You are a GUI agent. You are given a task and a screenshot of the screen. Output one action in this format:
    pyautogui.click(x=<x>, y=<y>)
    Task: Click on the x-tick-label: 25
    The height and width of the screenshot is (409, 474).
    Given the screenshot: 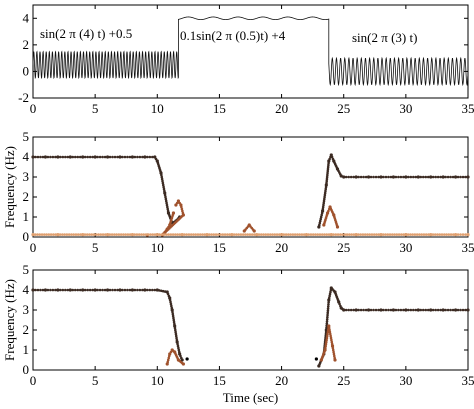 What is the action you would take?
    pyautogui.click(x=343, y=380)
    